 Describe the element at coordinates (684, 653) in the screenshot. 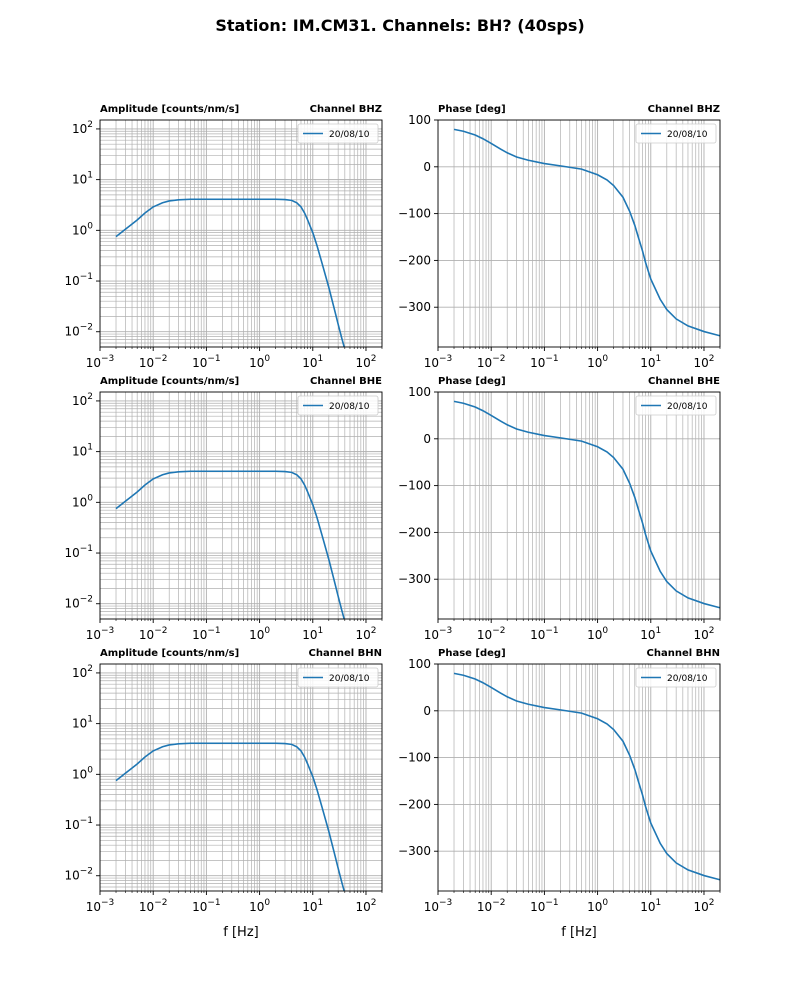

I see `channel-title: Channel BHN` at that location.